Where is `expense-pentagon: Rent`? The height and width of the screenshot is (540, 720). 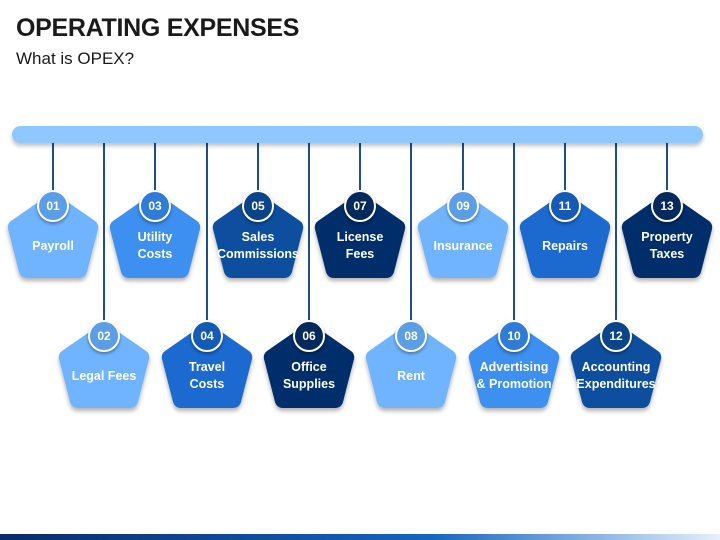
expense-pentagon: Rent is located at coordinates (411, 366).